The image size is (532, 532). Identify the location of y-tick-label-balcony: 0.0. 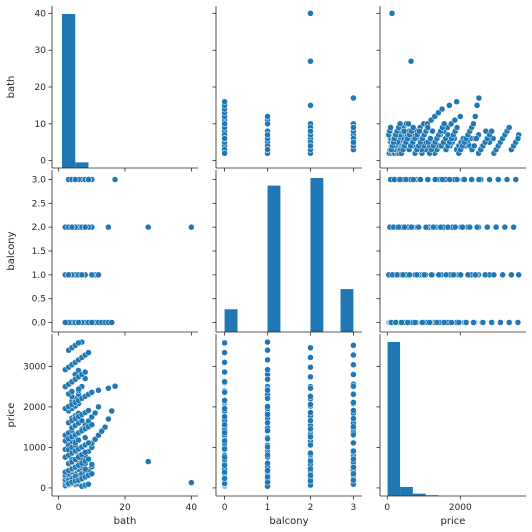
(39, 323).